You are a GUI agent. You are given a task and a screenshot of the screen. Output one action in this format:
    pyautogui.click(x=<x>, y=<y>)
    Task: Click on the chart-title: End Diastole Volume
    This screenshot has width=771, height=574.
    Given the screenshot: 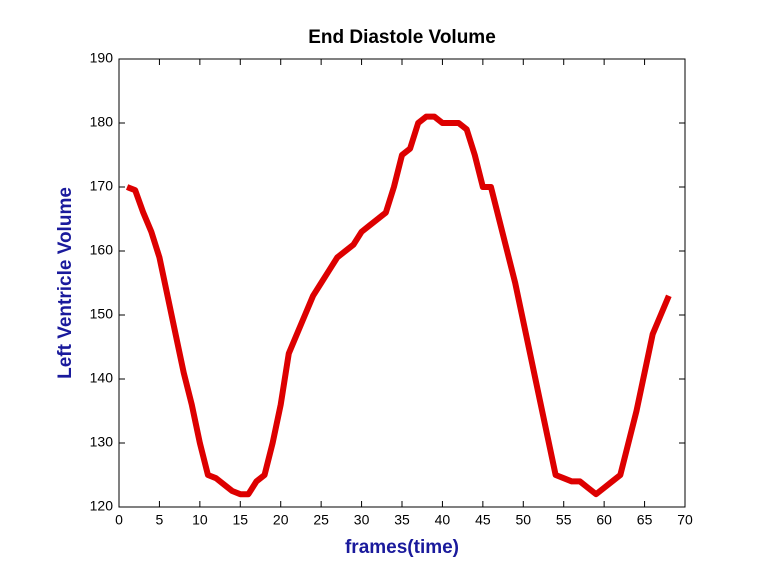 What is the action you would take?
    pyautogui.click(x=402, y=37)
    